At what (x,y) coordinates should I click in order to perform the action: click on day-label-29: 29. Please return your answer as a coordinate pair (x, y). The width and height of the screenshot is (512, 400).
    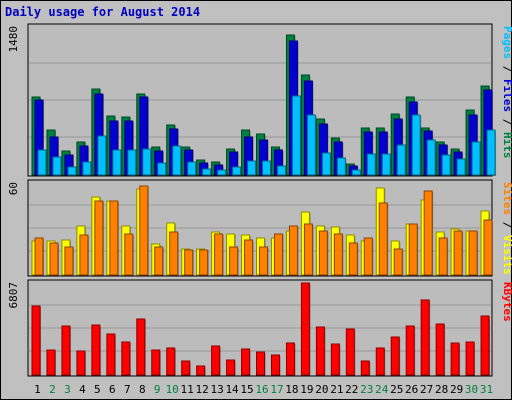
    Looking at the image, I should click on (456, 389).